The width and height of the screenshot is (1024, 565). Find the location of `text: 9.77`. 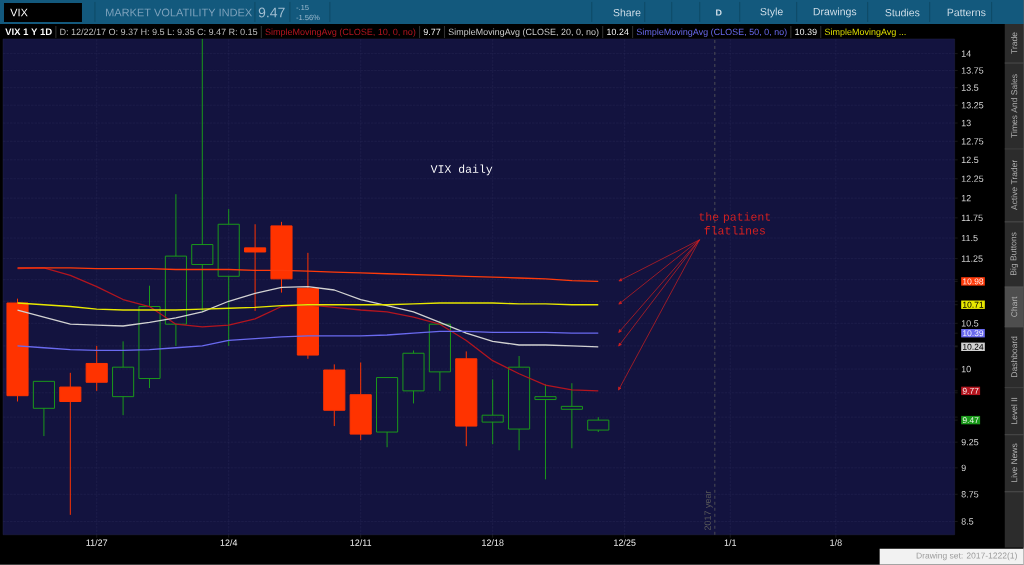

text: 9.77 is located at coordinates (432, 32).